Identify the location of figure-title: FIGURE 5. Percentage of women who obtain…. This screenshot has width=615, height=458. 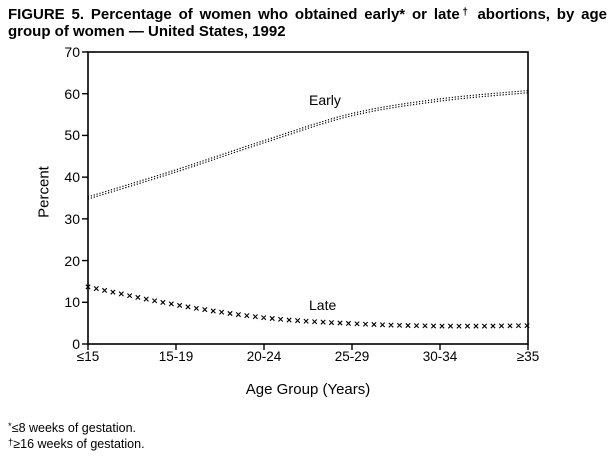
(307, 22).